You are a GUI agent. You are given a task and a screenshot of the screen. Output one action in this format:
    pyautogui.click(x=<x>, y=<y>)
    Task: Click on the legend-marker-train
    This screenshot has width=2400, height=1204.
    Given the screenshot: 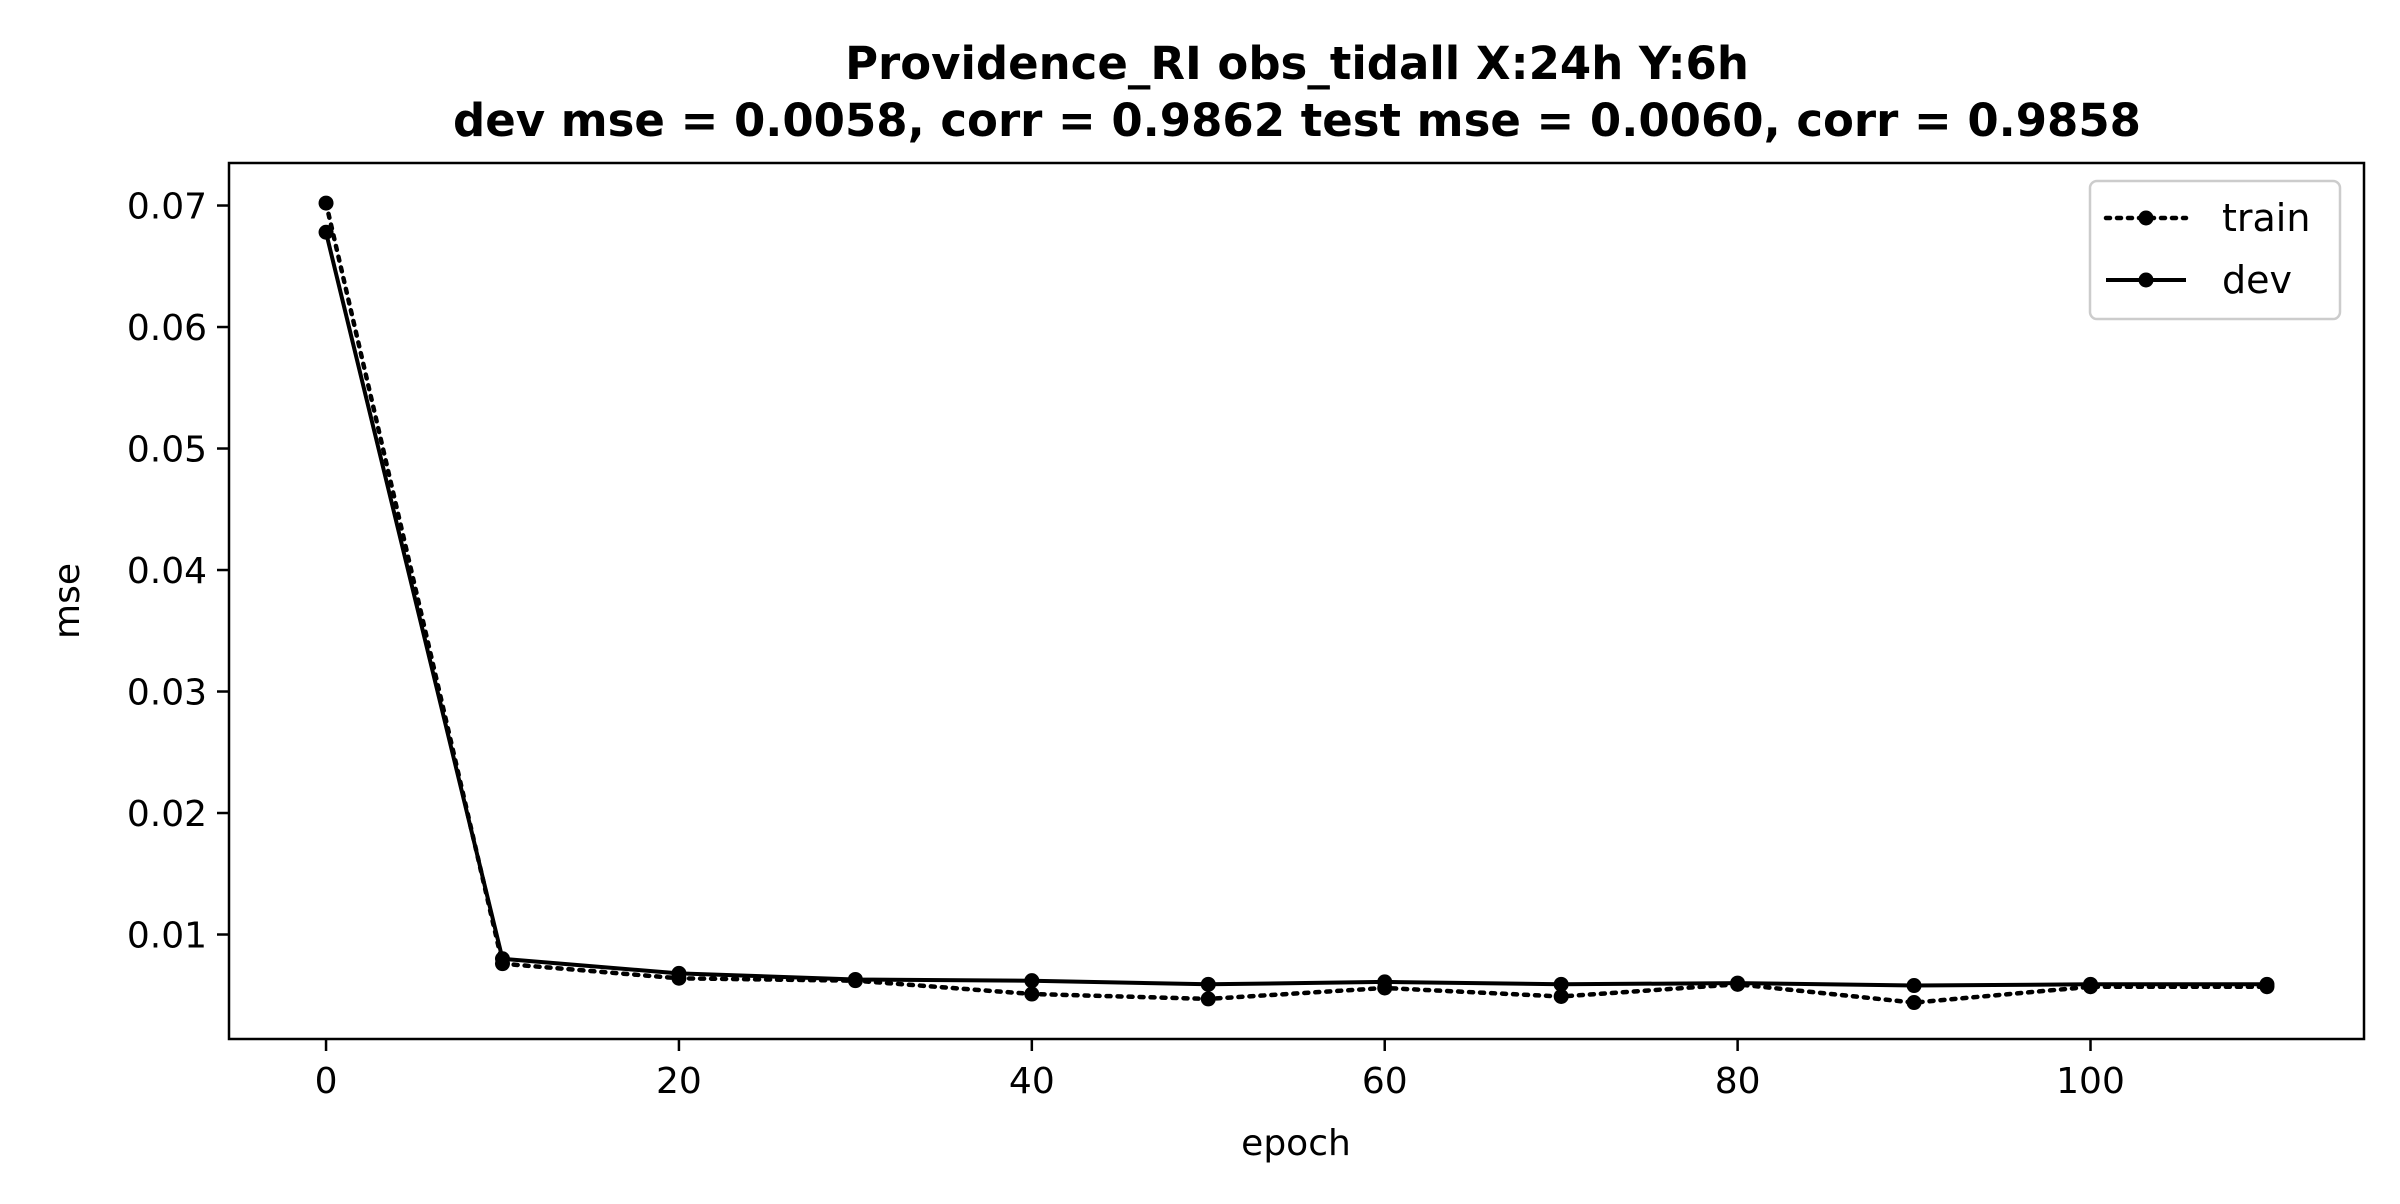 What is the action you would take?
    pyautogui.click(x=2146, y=218)
    